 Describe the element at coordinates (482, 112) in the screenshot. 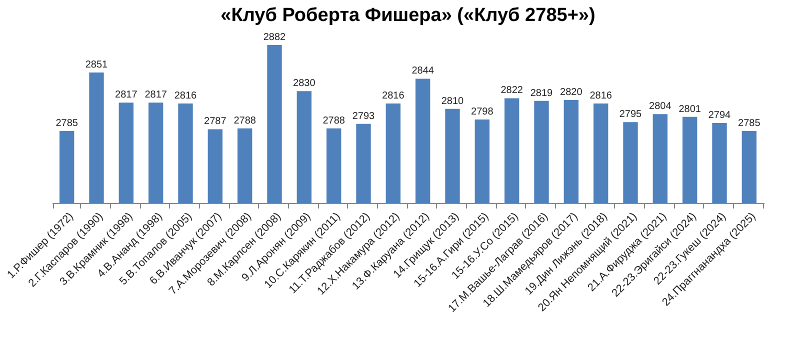

I see `data-label: 2798` at that location.